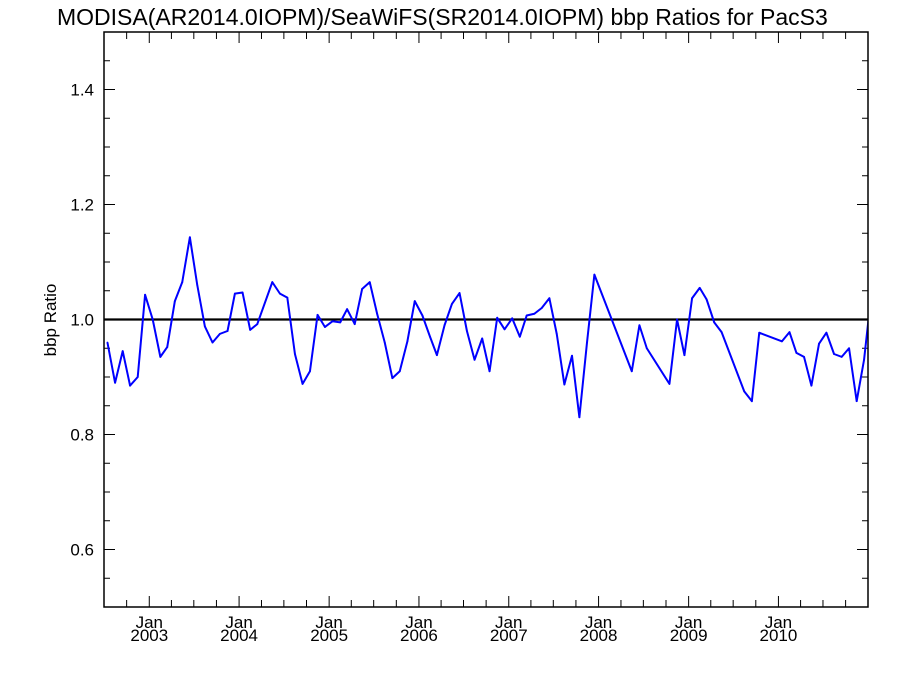  What do you see at coordinates (82, 205) in the screenshot?
I see `y-tick-label: 1.2` at bounding box center [82, 205].